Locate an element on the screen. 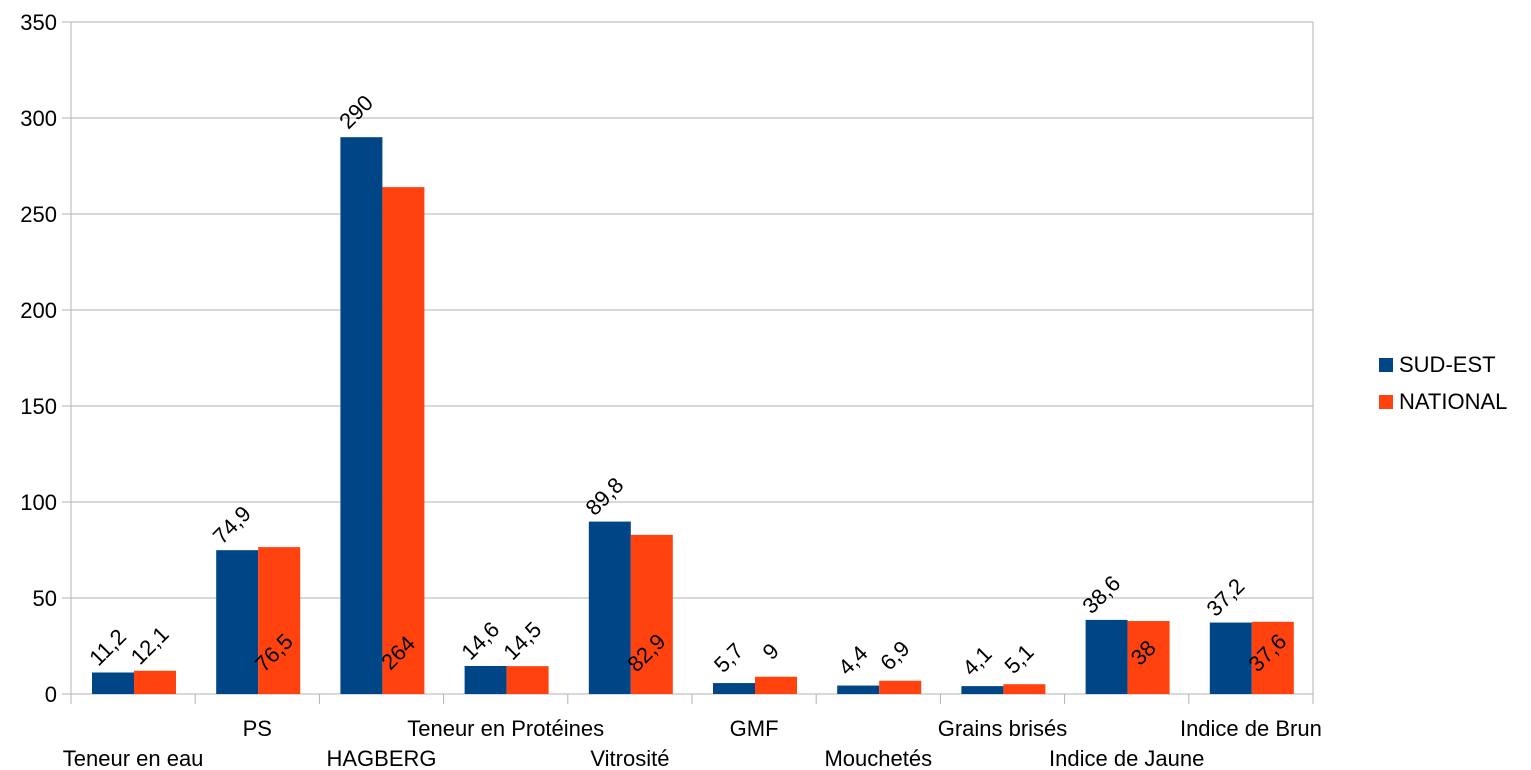  x-category-label: Mouchetés is located at coordinates (878, 758).